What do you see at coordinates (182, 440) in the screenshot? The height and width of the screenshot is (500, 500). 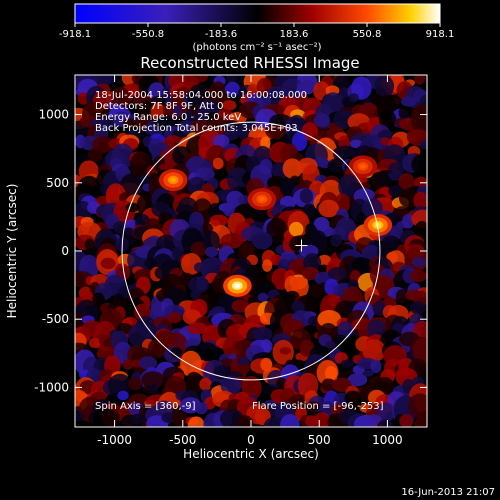 I see `x-tick-label: -500` at bounding box center [182, 440].